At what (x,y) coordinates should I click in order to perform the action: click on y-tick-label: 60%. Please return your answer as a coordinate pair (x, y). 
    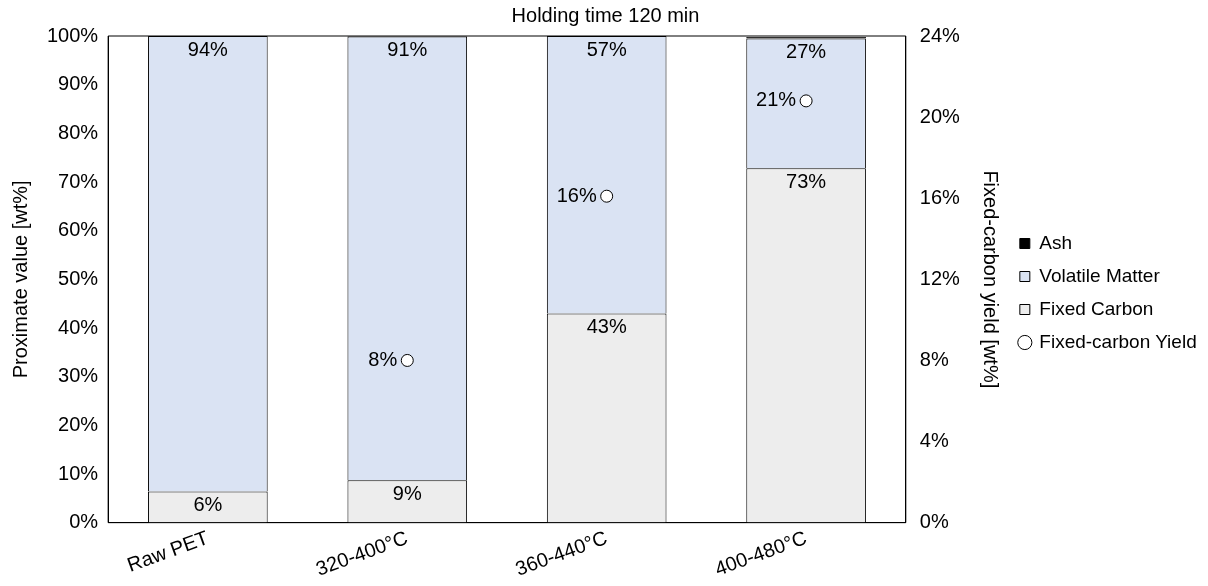
    Looking at the image, I should click on (78, 229).